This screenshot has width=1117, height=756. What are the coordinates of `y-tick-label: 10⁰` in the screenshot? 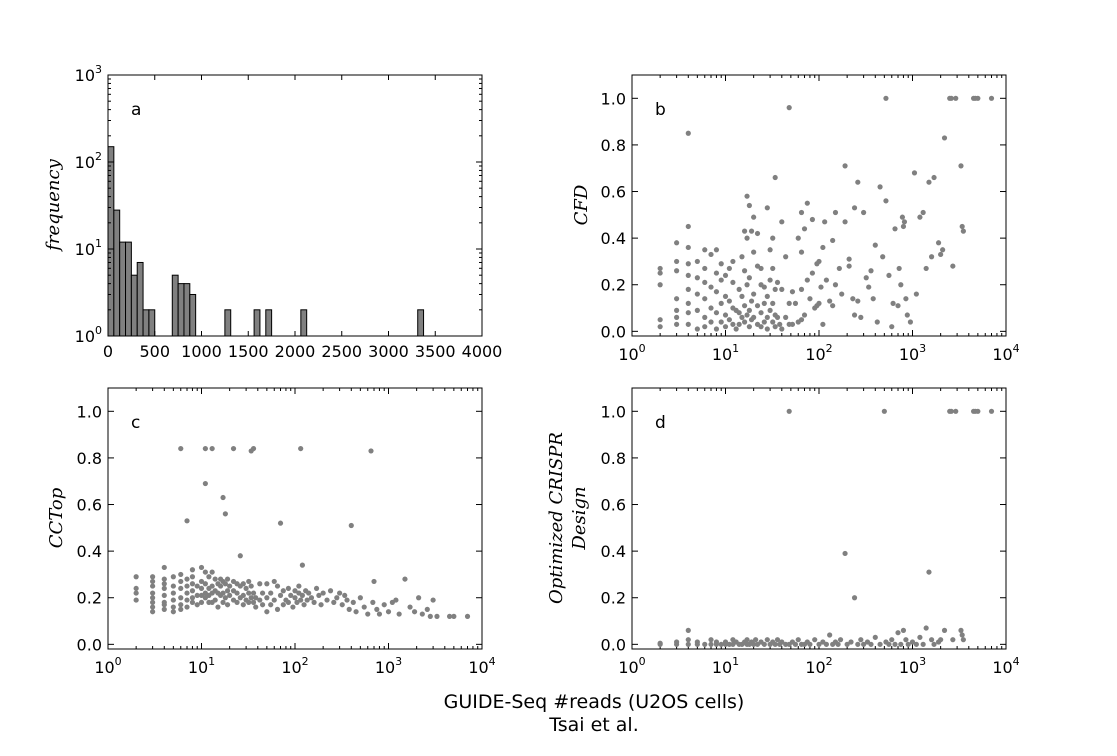 It's located at (88, 335).